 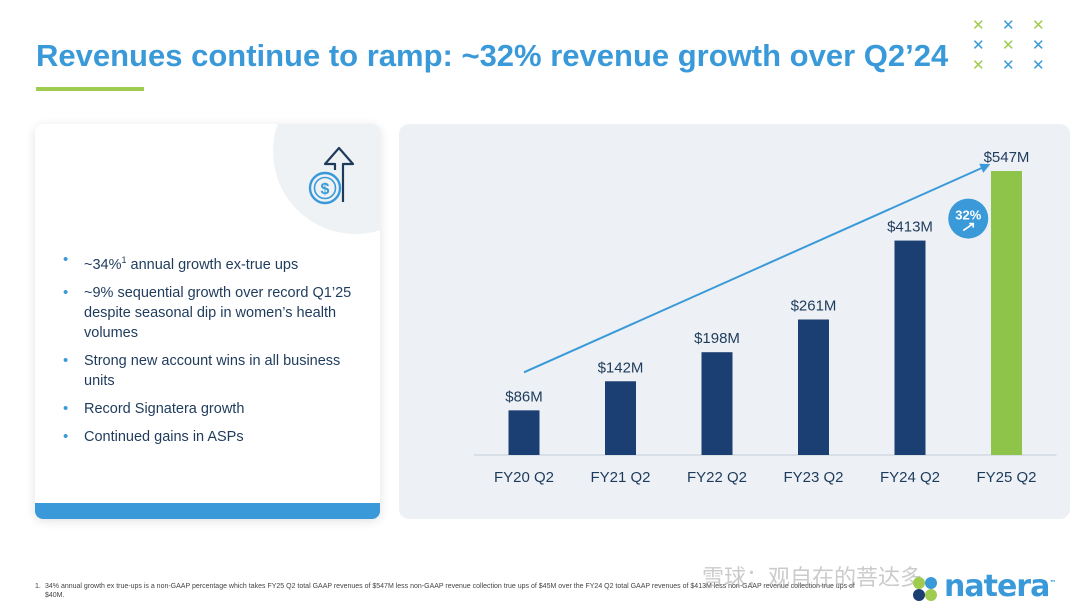 I want to click on logo-wordmark: natera™, so click(x=1000, y=586).